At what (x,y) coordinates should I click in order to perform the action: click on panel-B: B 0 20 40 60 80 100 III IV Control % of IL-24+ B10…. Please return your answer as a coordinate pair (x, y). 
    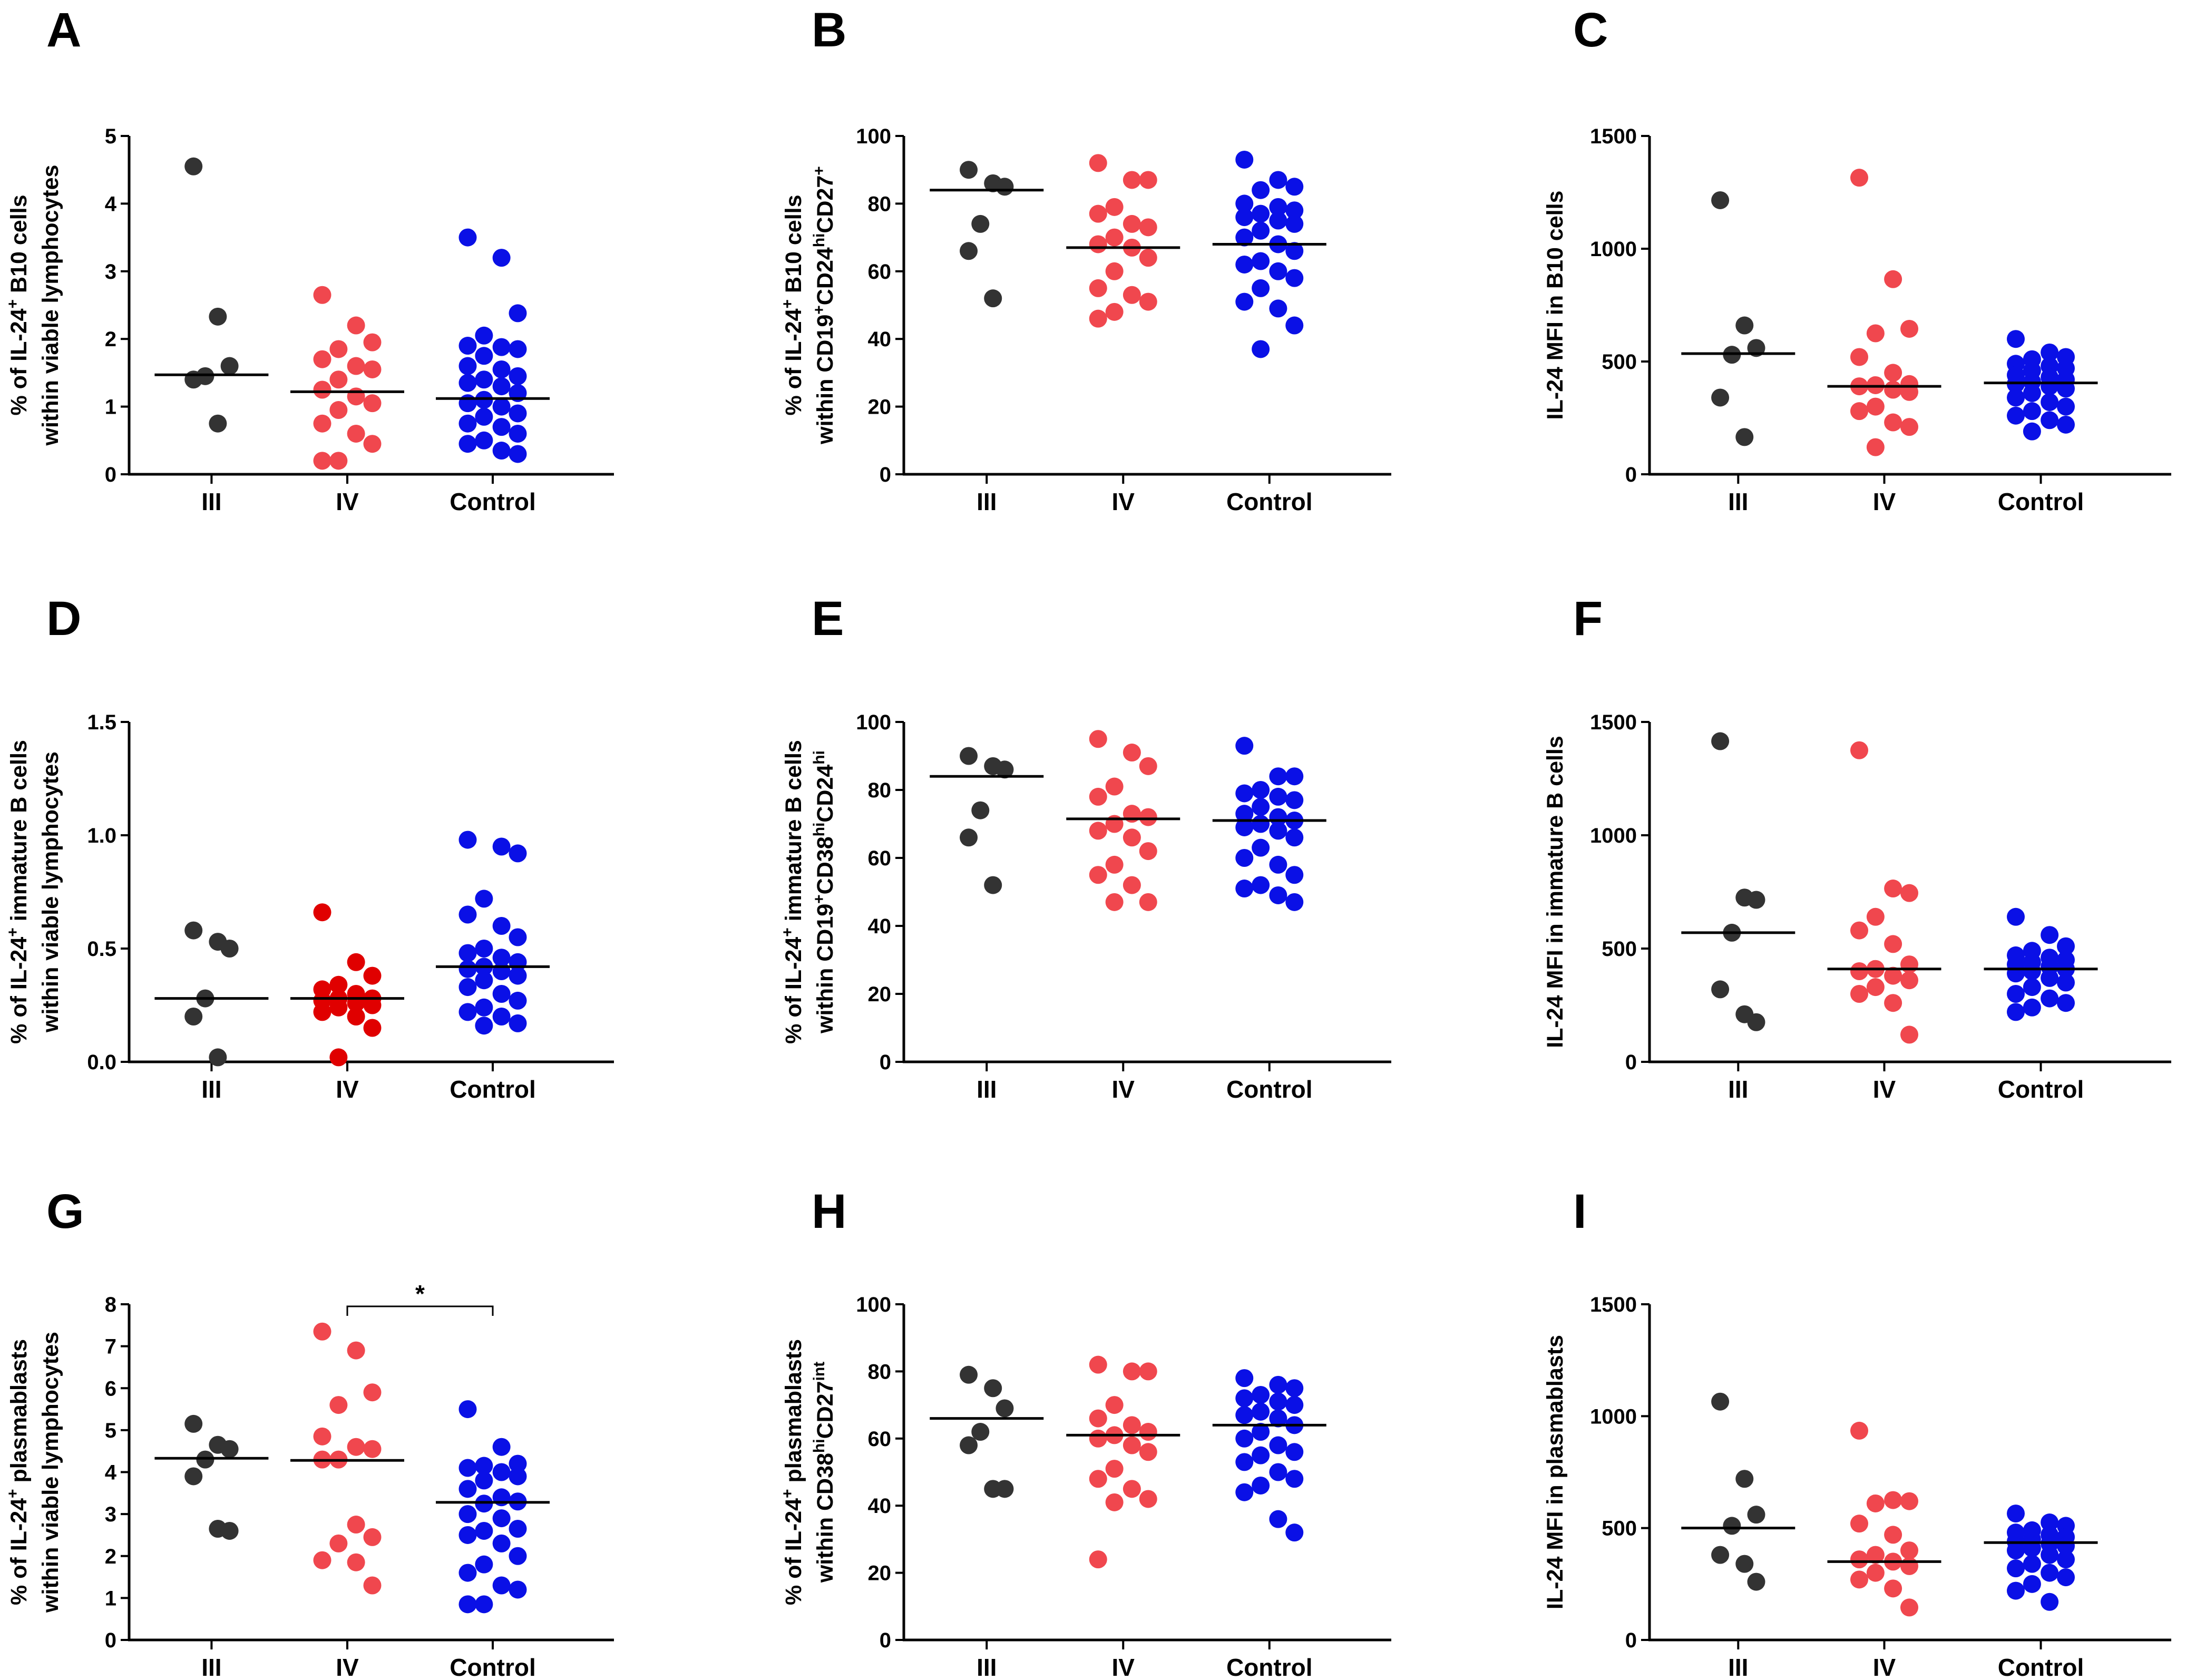
    Looking at the image, I should click on (1085, 259).